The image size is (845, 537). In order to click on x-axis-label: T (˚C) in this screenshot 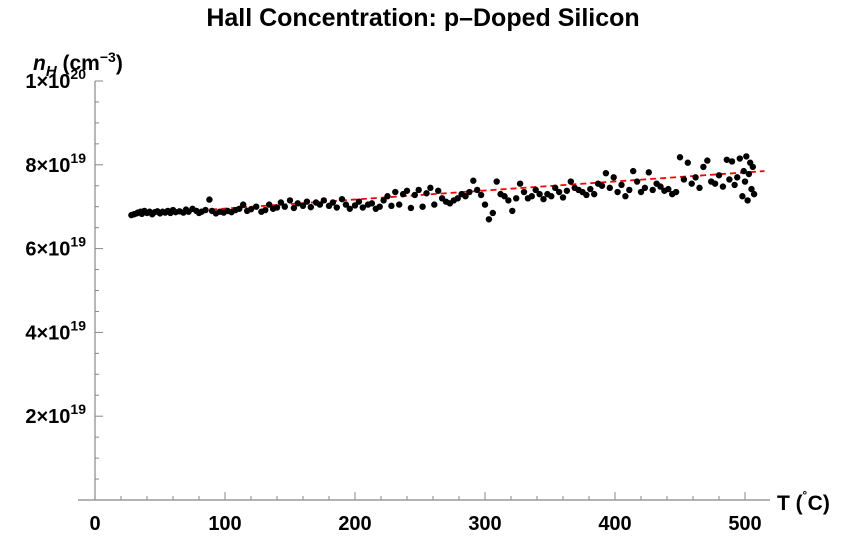, I will do `click(803, 502)`.